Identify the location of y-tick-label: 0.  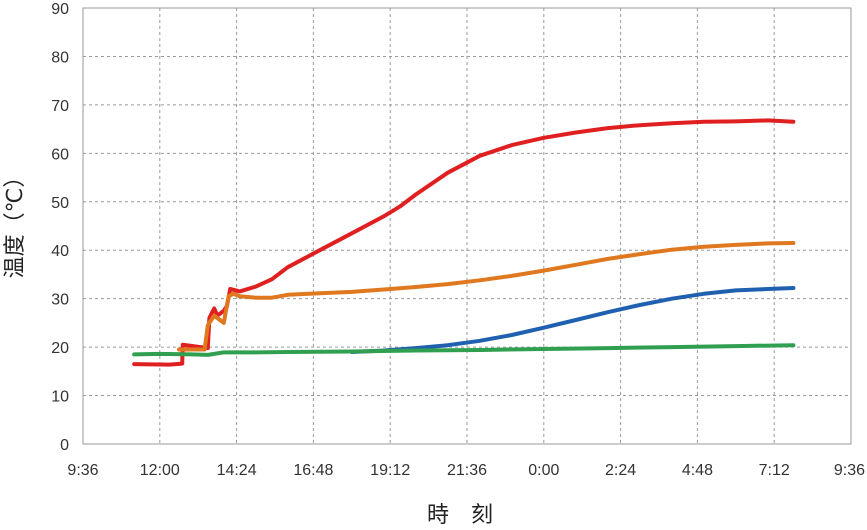
(64, 445).